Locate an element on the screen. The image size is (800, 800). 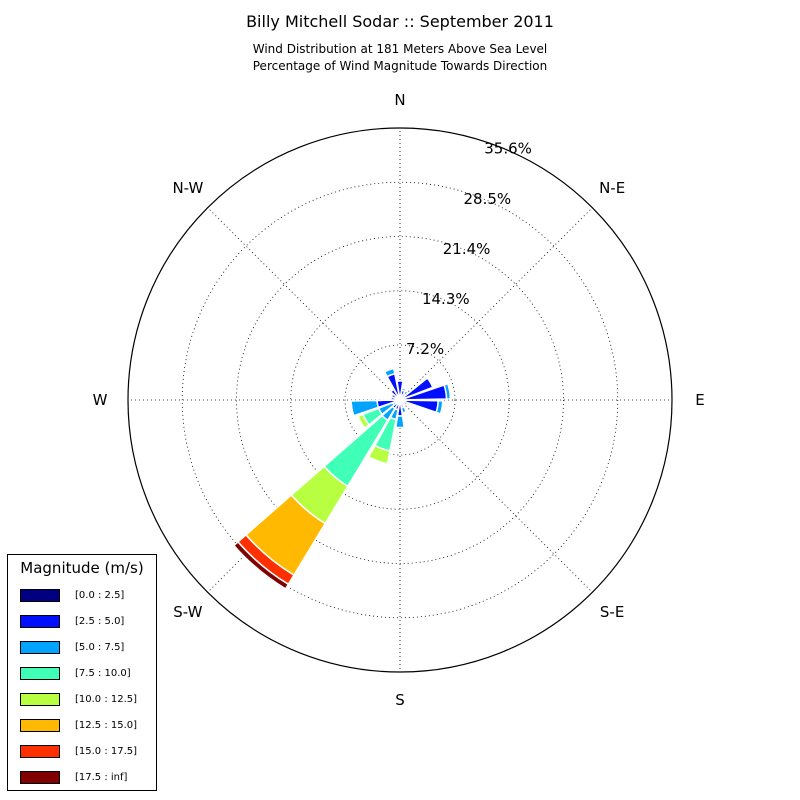
legend-item: [17.5 : inf] is located at coordinates (73, 777).